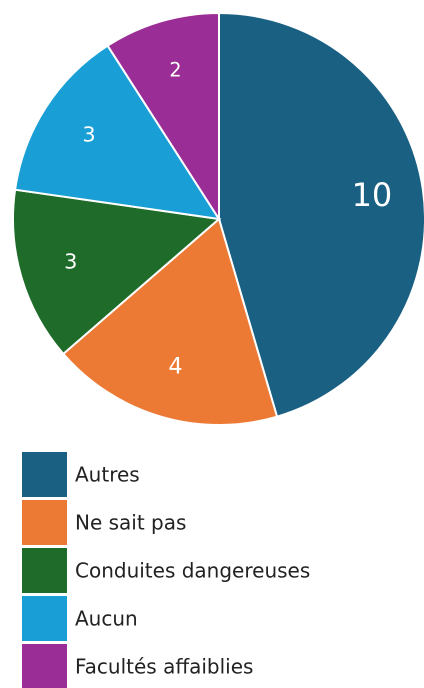 This screenshot has height=688, width=424. Describe the element at coordinates (192, 571) in the screenshot. I see `legend-label: Conduites dangereuses` at that location.